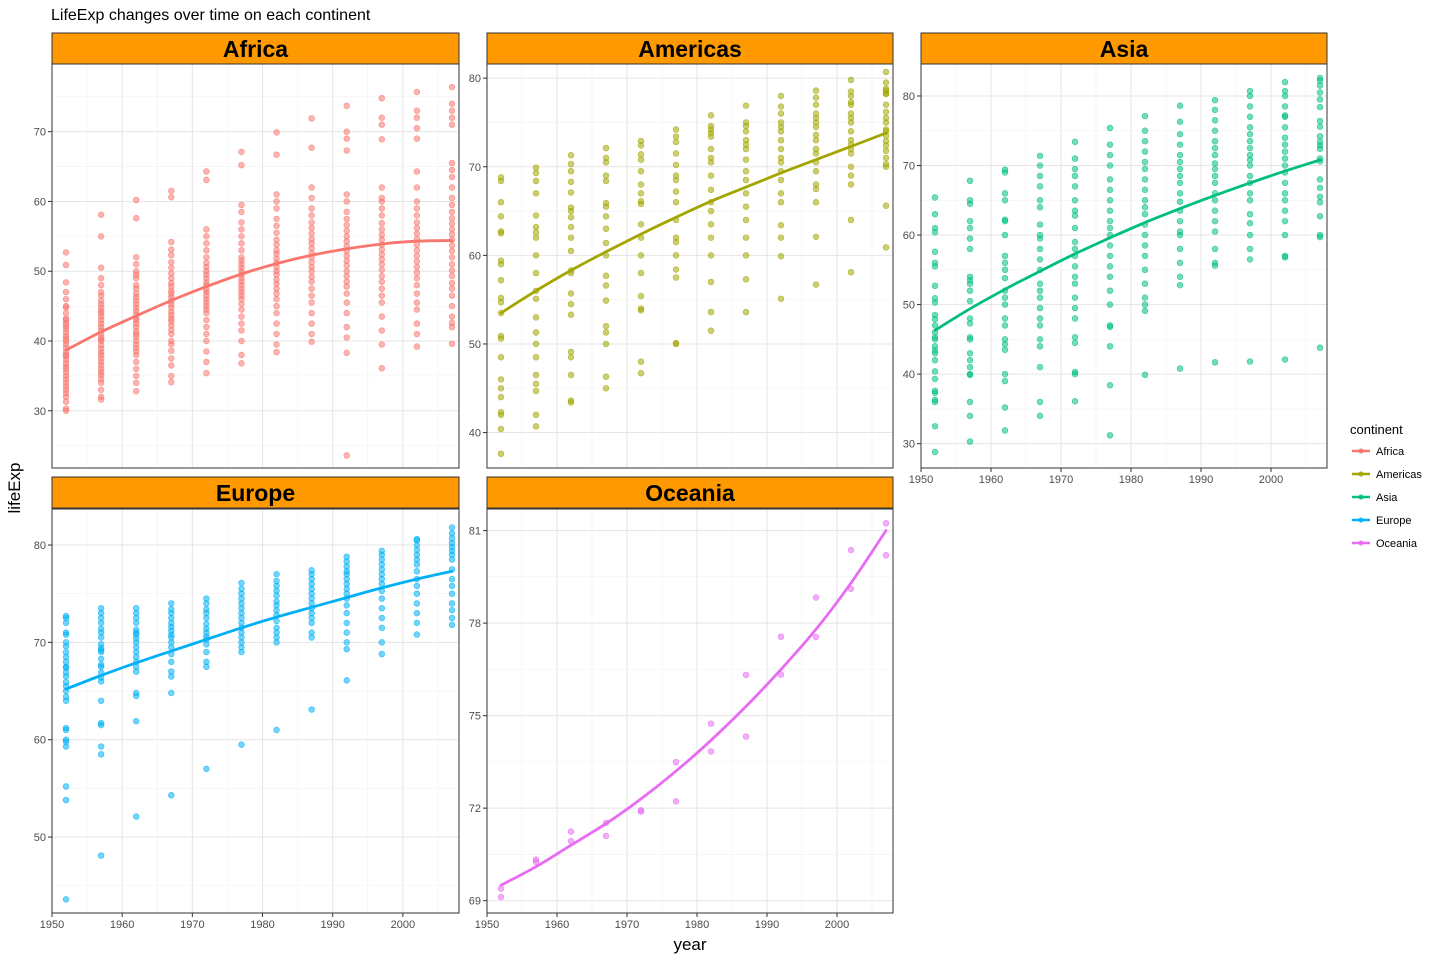 This screenshot has height=960, width=1440. What do you see at coordinates (475, 624) in the screenshot?
I see `y-tick-label: 78` at bounding box center [475, 624].